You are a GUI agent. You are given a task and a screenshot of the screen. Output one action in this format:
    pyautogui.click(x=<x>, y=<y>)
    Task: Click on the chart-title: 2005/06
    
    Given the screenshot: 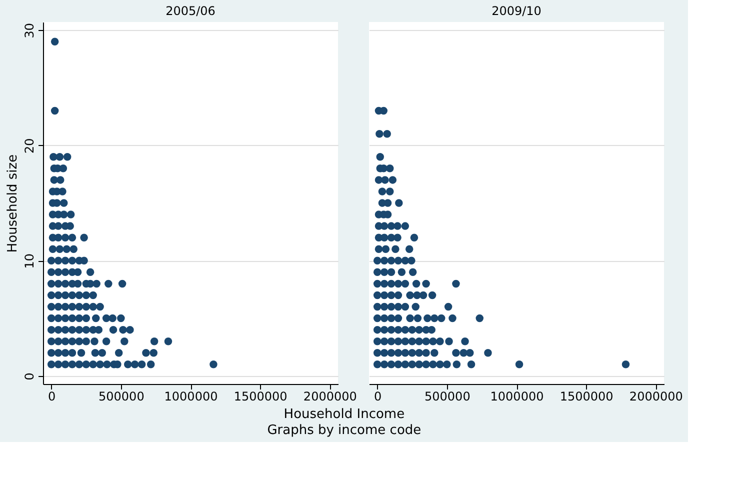 What is the action you would take?
    pyautogui.click(x=191, y=11)
    